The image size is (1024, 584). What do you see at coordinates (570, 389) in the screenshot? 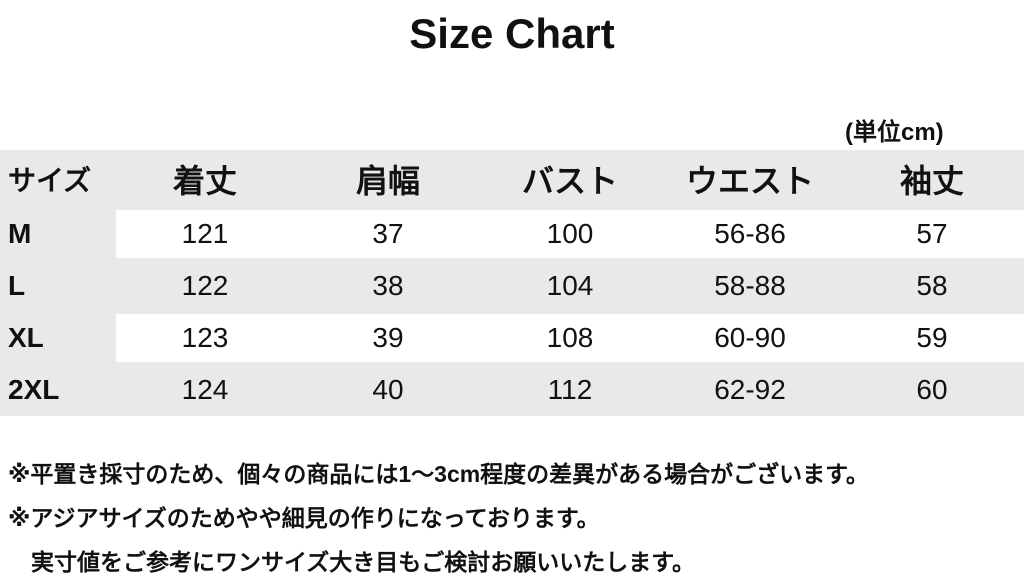
I see `table-cell: 112` at bounding box center [570, 389].